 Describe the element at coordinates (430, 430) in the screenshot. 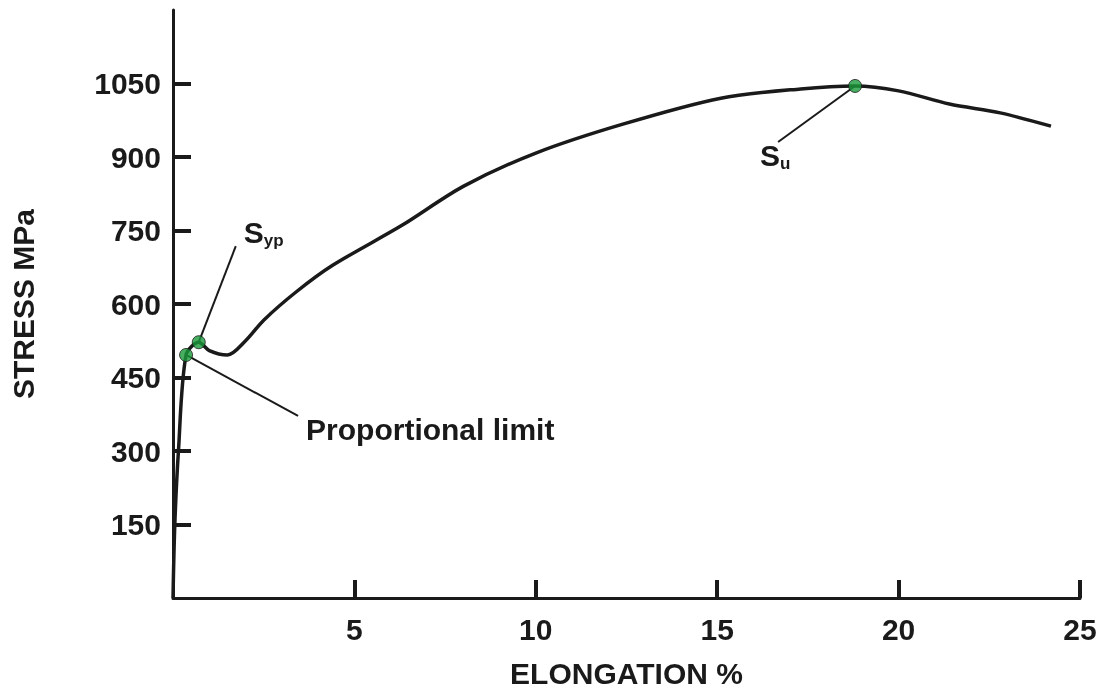

I see `annotation: Proportional limit` at that location.